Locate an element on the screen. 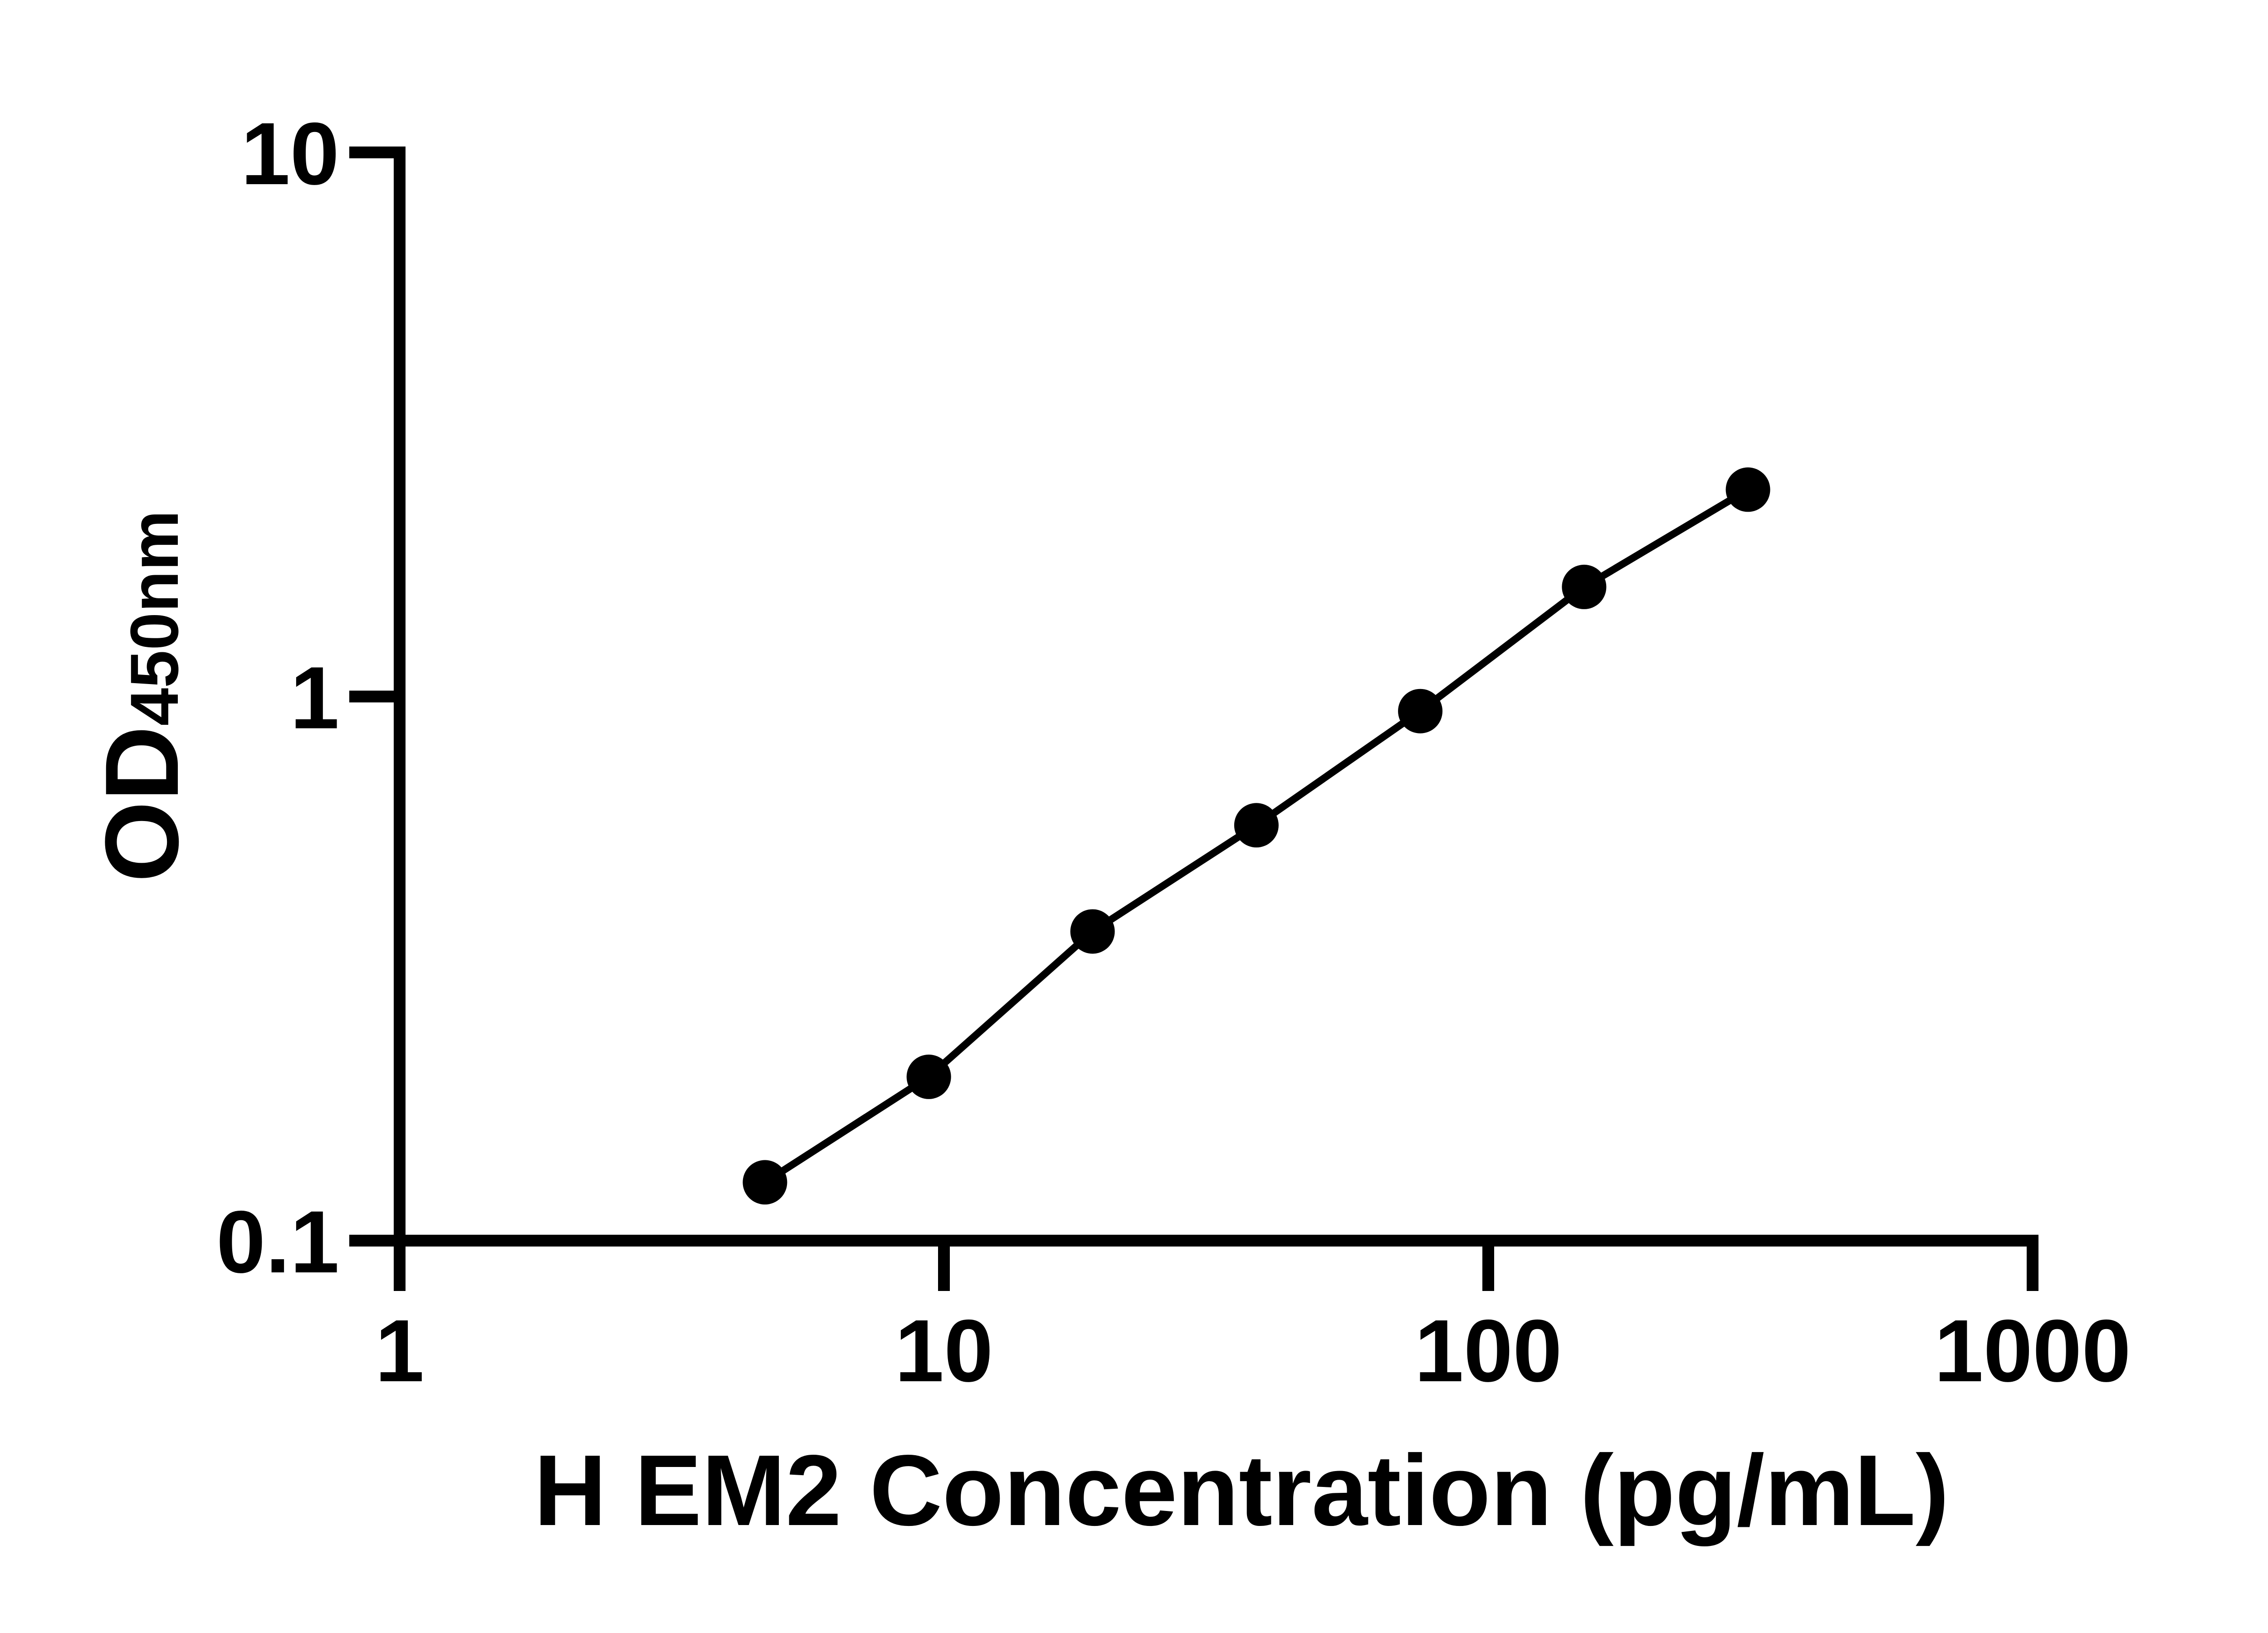 The image size is (2268, 1633). y-axis-tick-labels: 0.1 1 10 is located at coordinates (277, 697).